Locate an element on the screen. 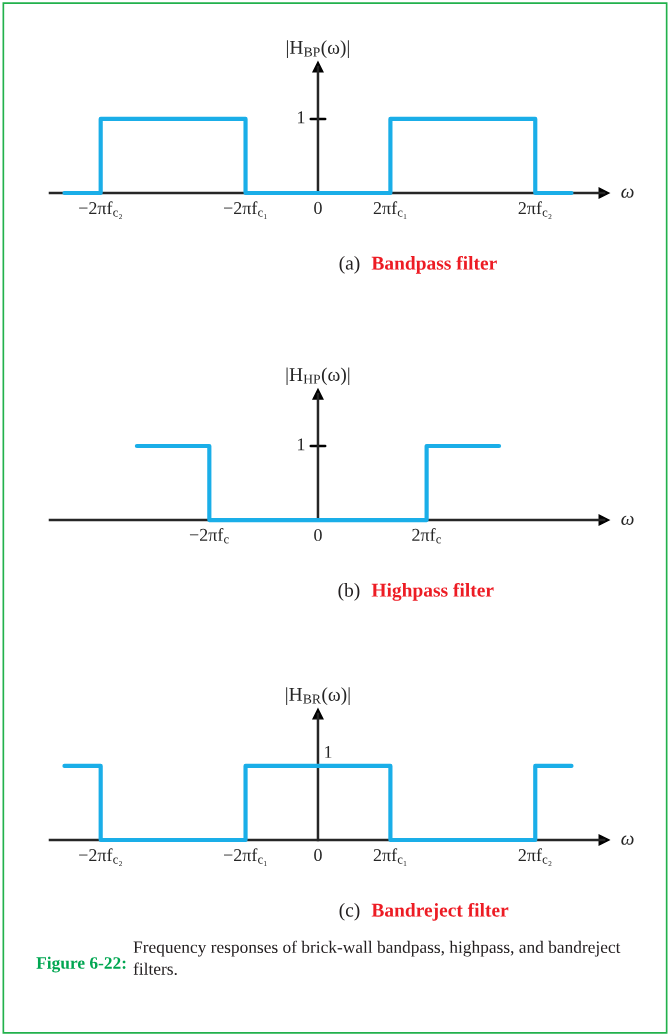  text: (c) Bandreject filter is located at coordinates (424, 911).